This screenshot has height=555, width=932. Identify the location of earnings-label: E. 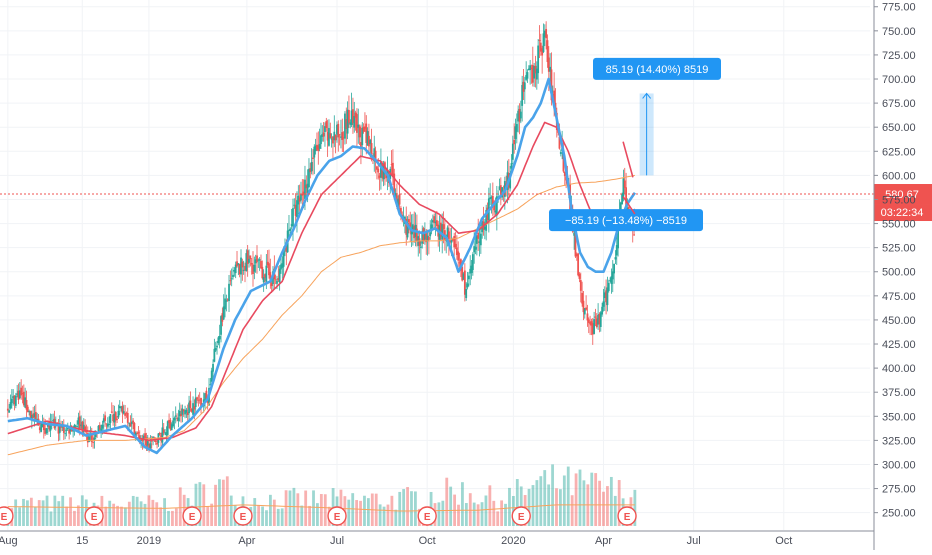
(427, 517).